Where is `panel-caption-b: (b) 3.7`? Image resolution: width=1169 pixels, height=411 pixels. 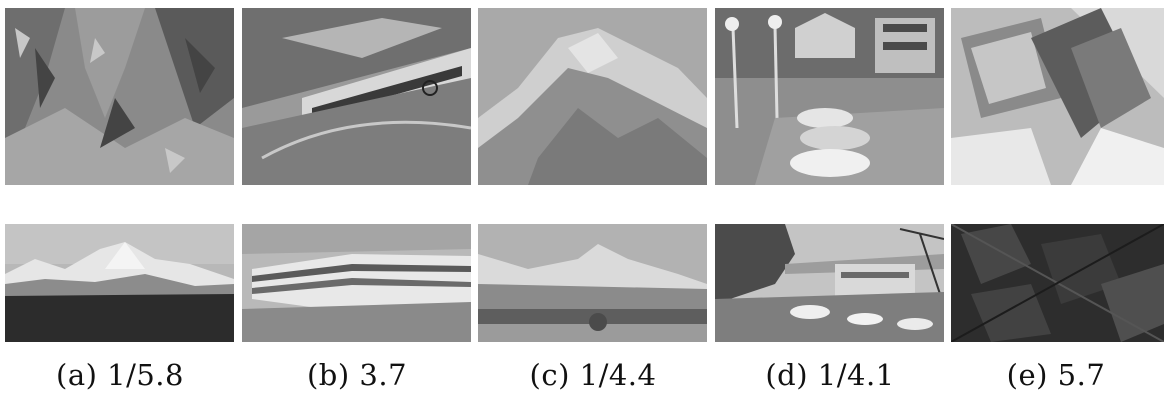 panel-caption-b: (b) 3.7 is located at coordinates (357, 375).